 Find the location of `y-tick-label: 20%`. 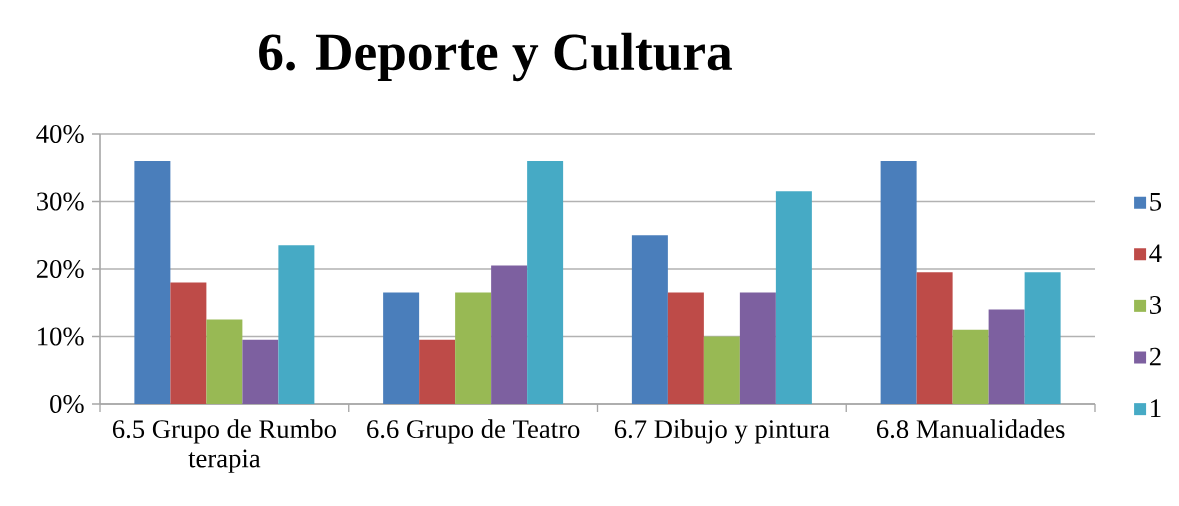

y-tick-label: 20% is located at coordinates (60, 269).